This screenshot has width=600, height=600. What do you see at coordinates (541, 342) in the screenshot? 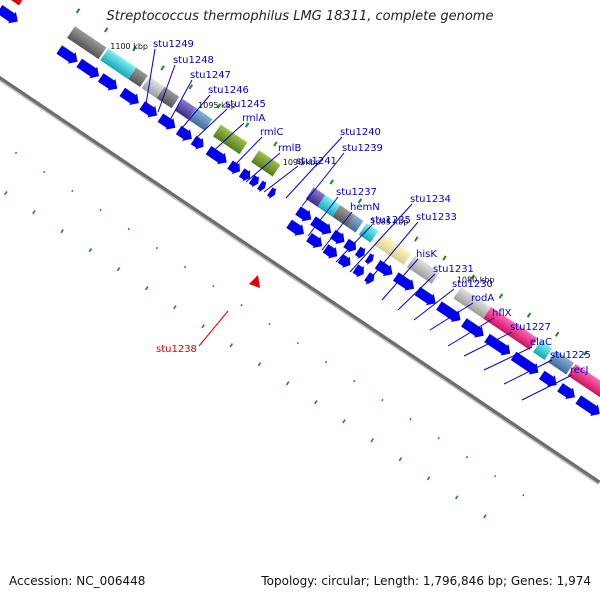
I see `gene-label: elaC` at bounding box center [541, 342].